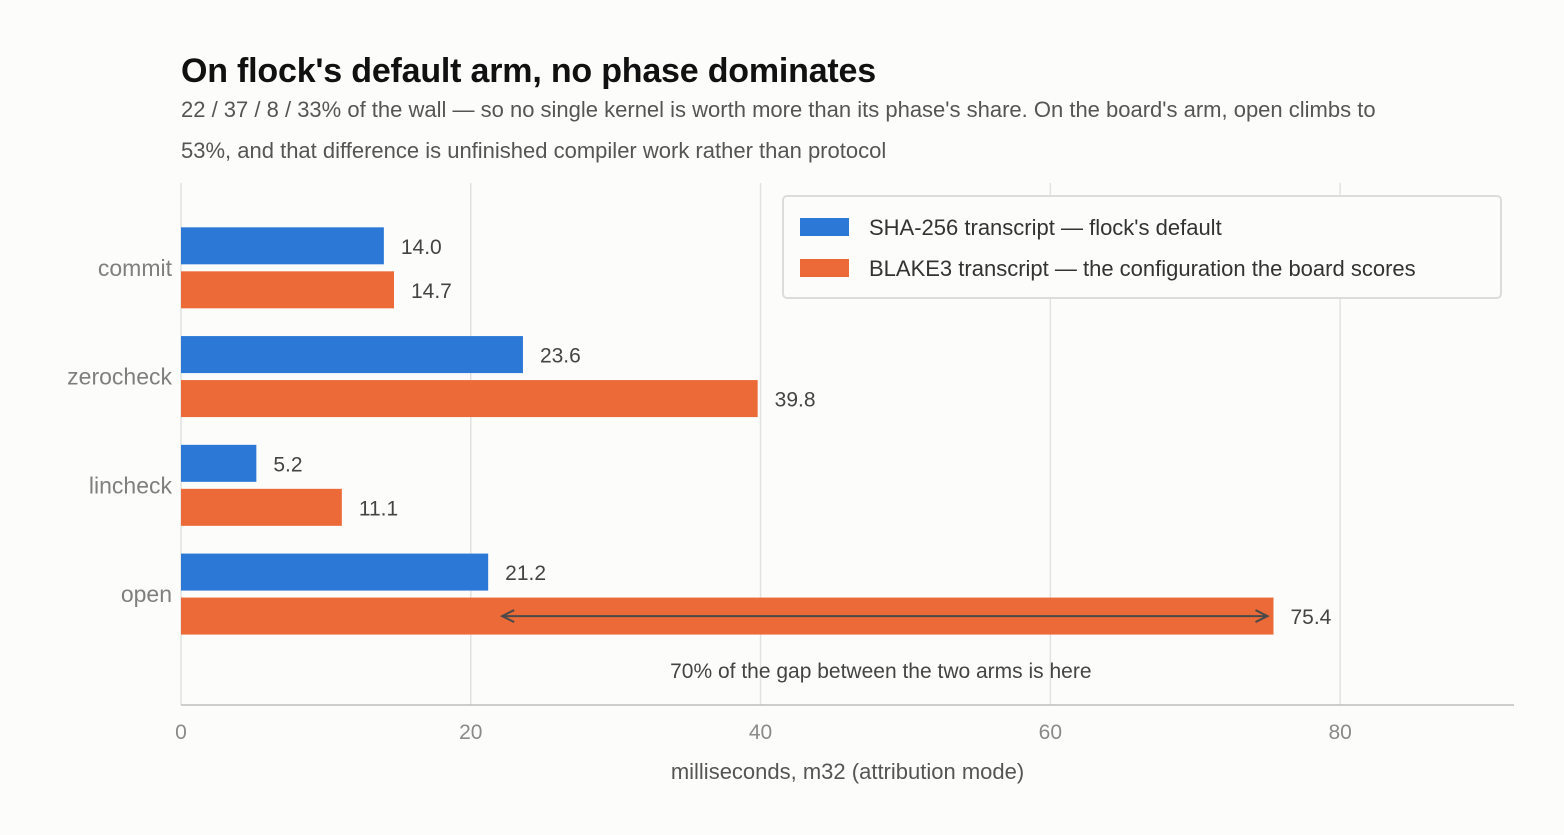  What do you see at coordinates (507, 616) in the screenshot?
I see `annotation-arrowhead-left` at bounding box center [507, 616].